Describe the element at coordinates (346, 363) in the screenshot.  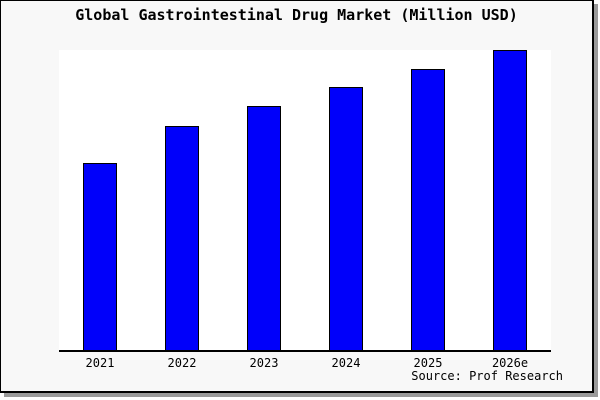
I see `x-tick-label-2024: 2024` at that location.